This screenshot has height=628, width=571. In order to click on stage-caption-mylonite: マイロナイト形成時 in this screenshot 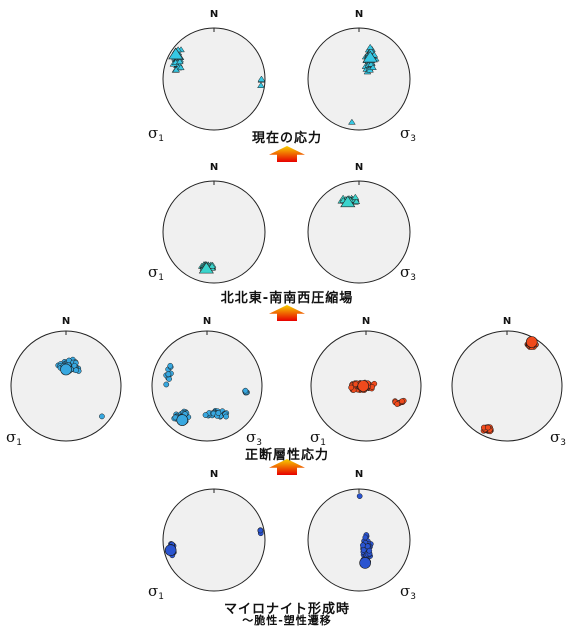, I will do `click(287, 609)`.